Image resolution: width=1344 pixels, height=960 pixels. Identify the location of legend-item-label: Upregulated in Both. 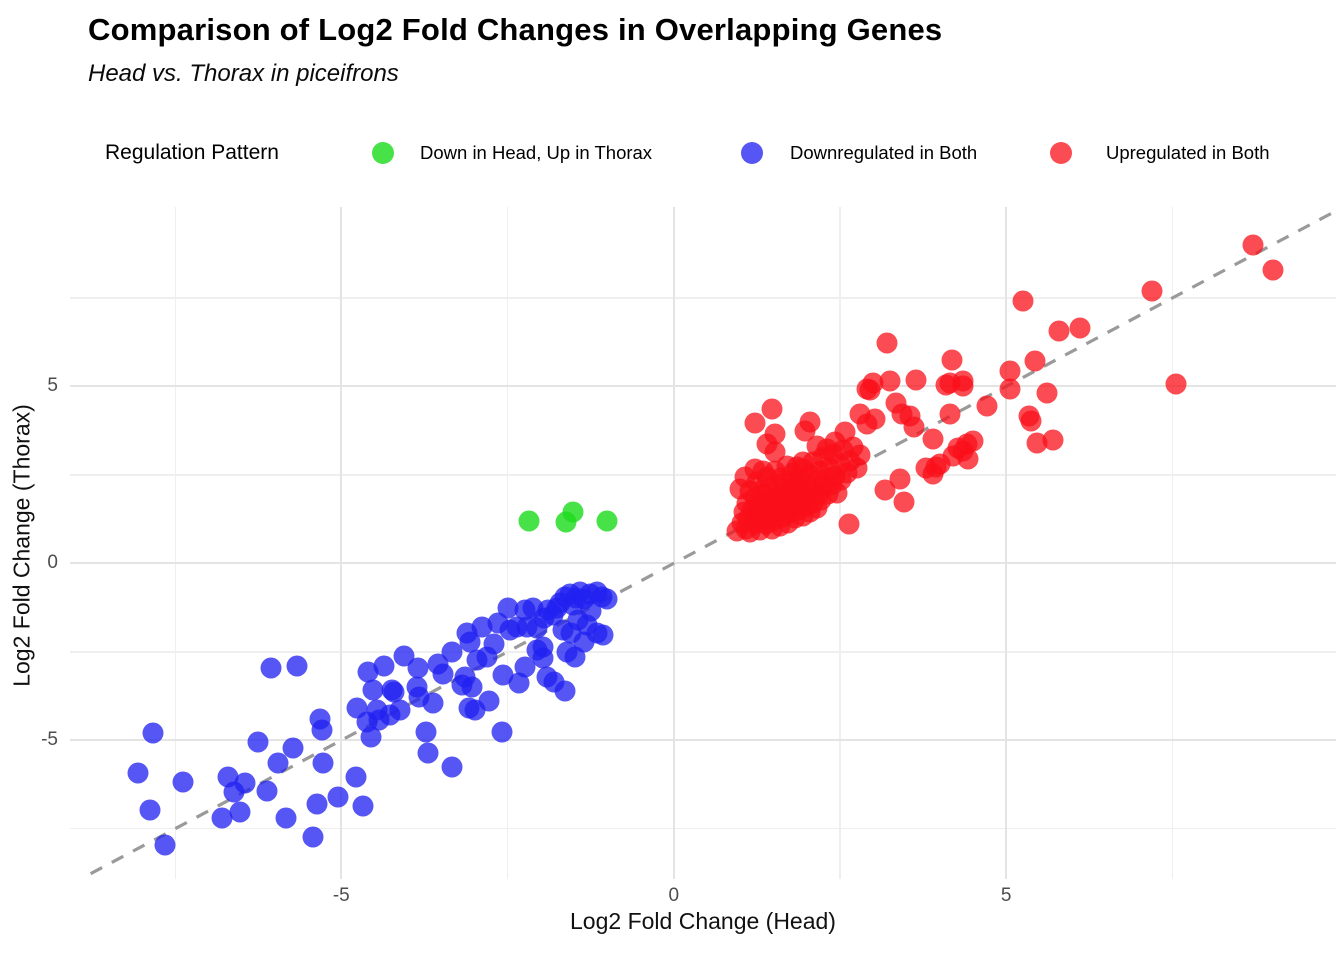
(1188, 152).